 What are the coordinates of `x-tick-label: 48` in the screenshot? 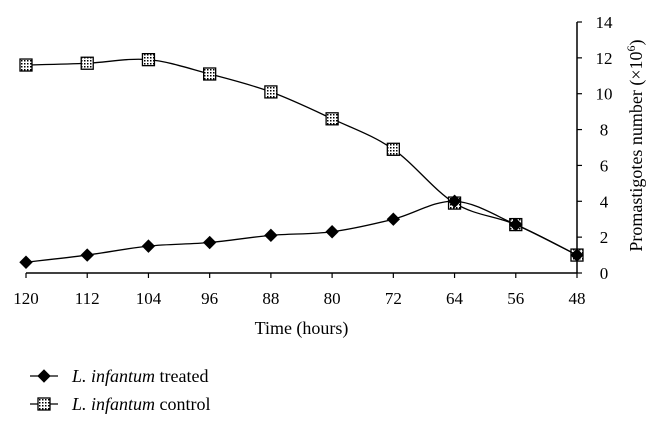 It's located at (577, 298).